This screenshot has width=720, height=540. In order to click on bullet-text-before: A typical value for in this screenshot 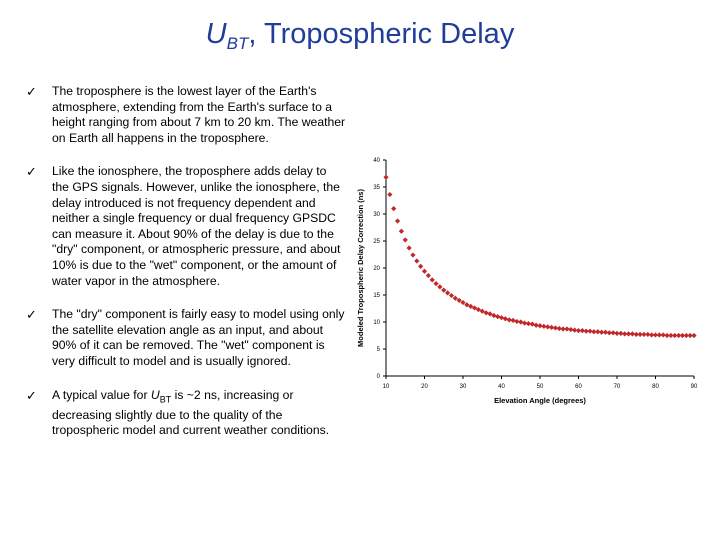, I will do `click(101, 394)`.